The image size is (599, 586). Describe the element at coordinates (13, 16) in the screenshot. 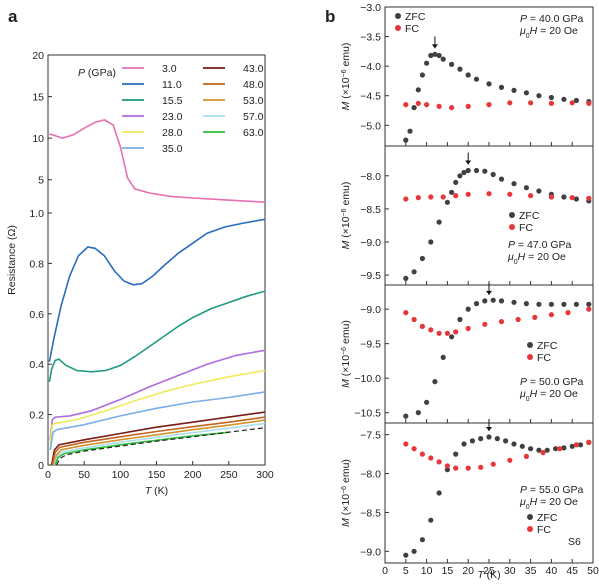

I see `panel-a-letter: a` at that location.